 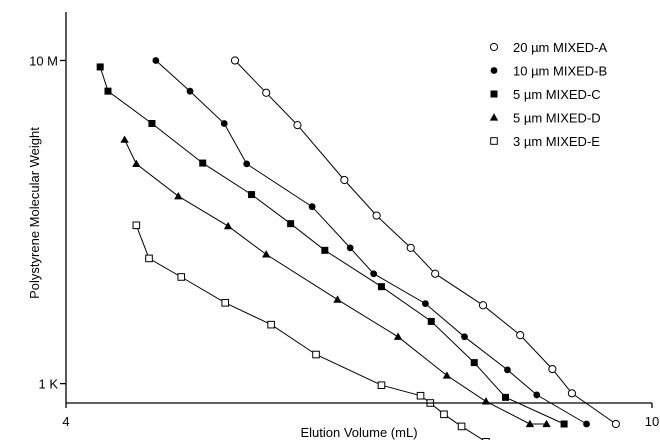 What do you see at coordinates (48, 384) in the screenshot?
I see `y-tick-label: 1 K` at bounding box center [48, 384].